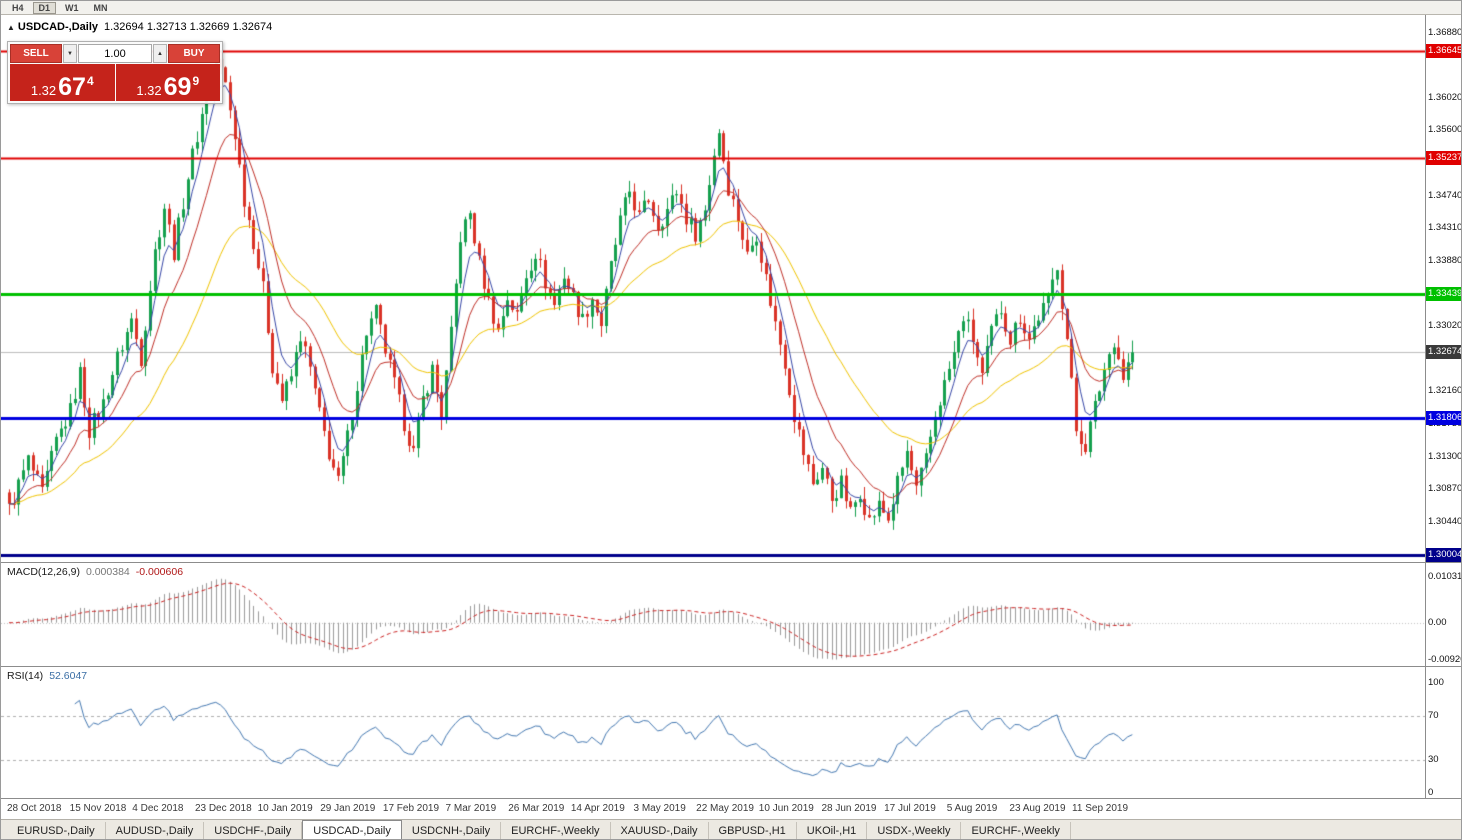 This screenshot has height=840, width=1462. Describe the element at coordinates (411, 808) in the screenshot. I see `date-label: 17 Feb 2019` at that location.